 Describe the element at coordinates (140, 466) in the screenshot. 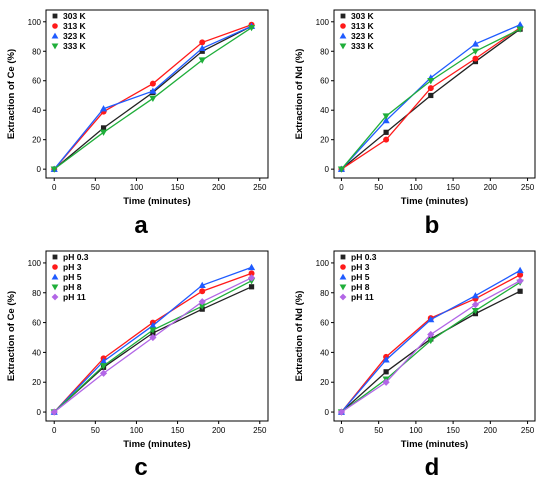

I see `panel-letter: c` at that location.